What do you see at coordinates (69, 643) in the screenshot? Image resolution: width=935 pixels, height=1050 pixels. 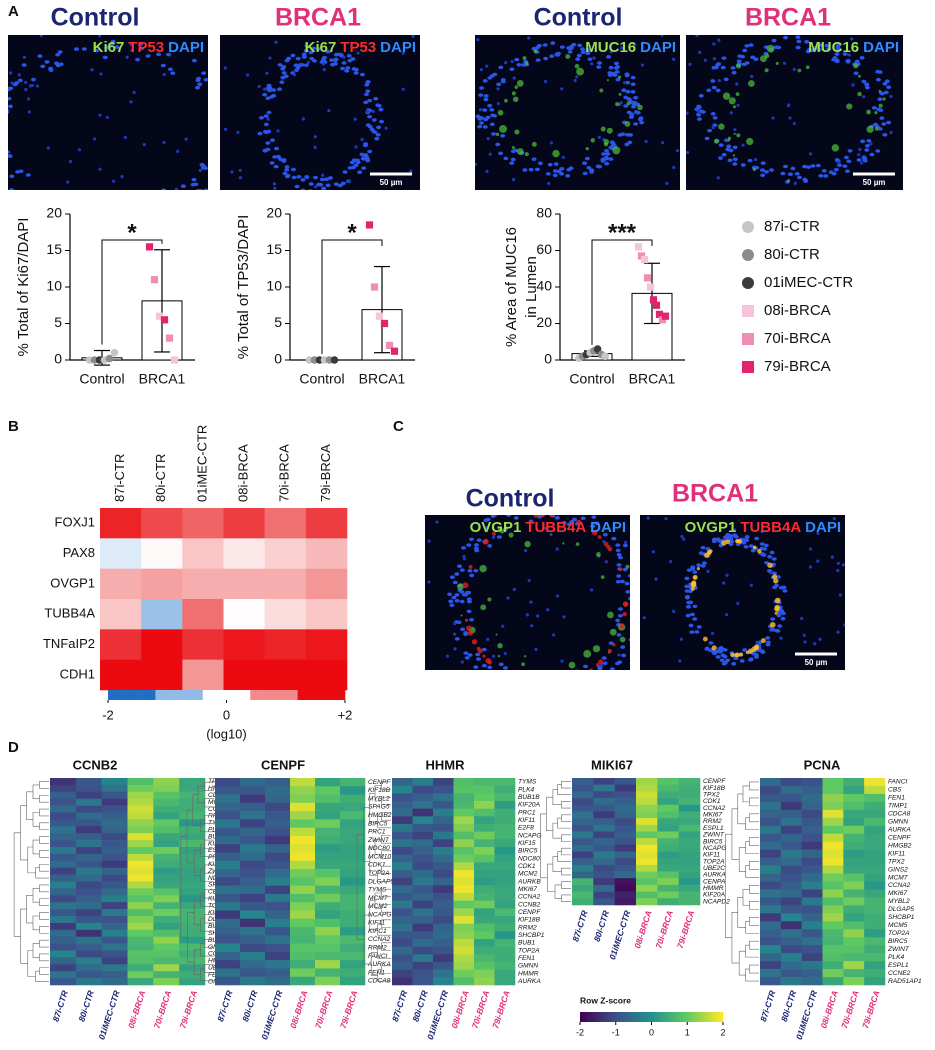 I see `row-label: TNFaIP2` at bounding box center [69, 643].